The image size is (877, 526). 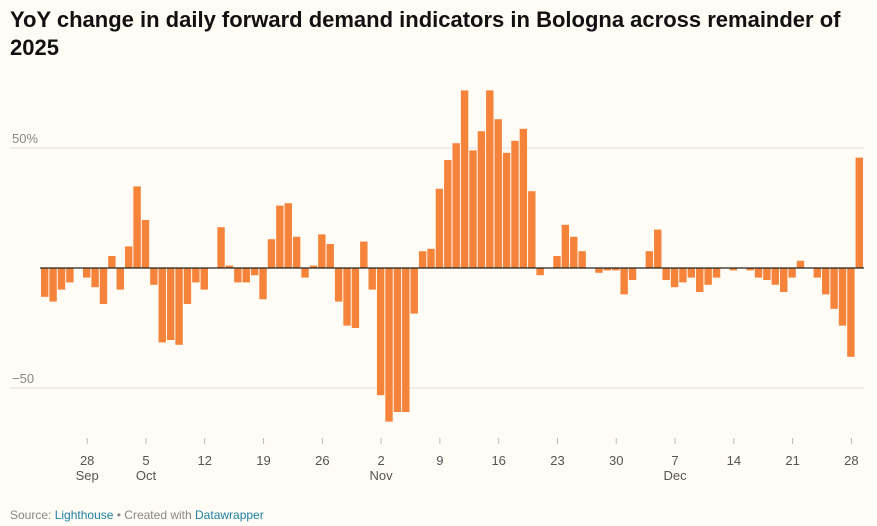 What do you see at coordinates (616, 460) in the screenshot?
I see `x-tick-label: 30` at bounding box center [616, 460].